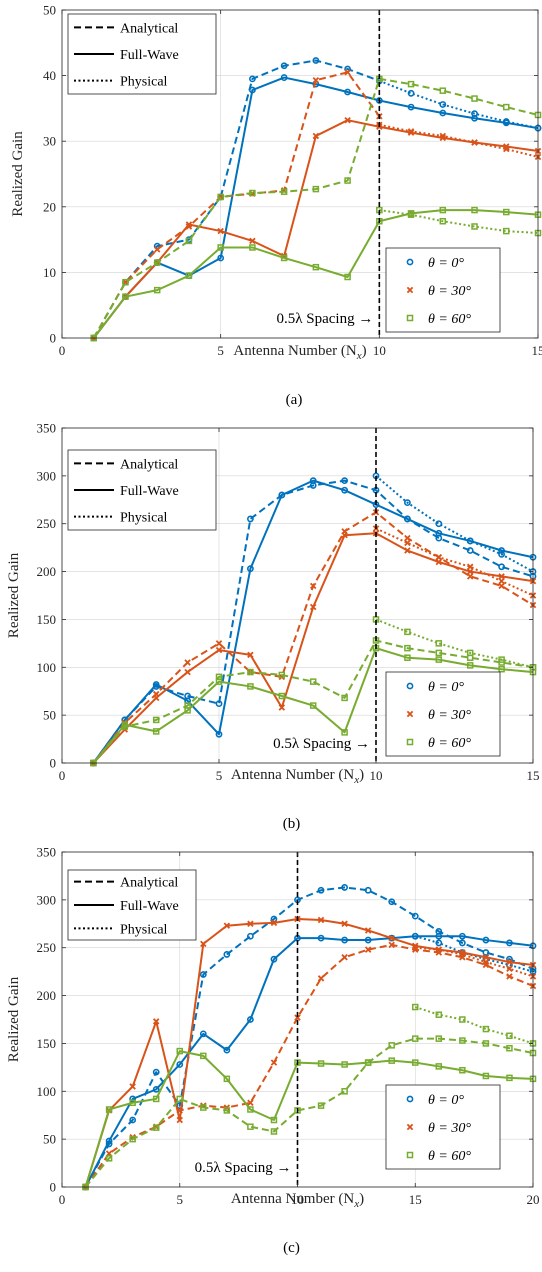 The image size is (542, 1272). What do you see at coordinates (180, 1199) in the screenshot?
I see `x-tick-label: 5` at bounding box center [180, 1199].